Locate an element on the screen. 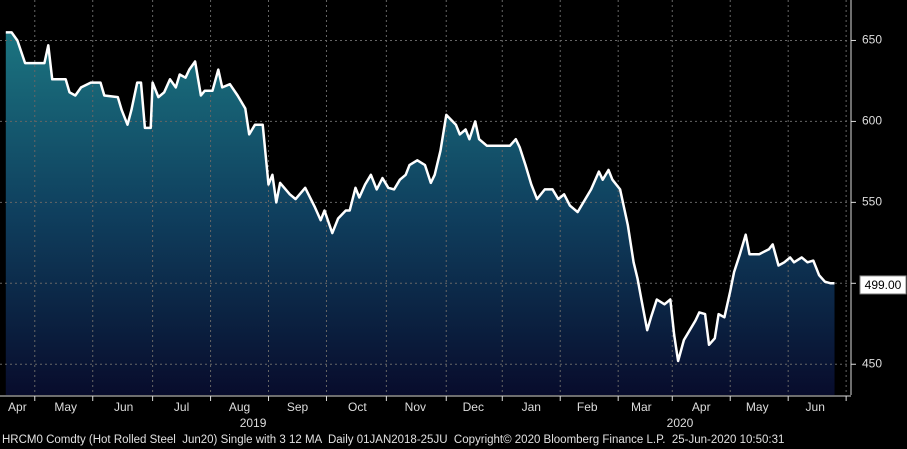 The image size is (907, 449). last-value-box is located at coordinates (883, 285).